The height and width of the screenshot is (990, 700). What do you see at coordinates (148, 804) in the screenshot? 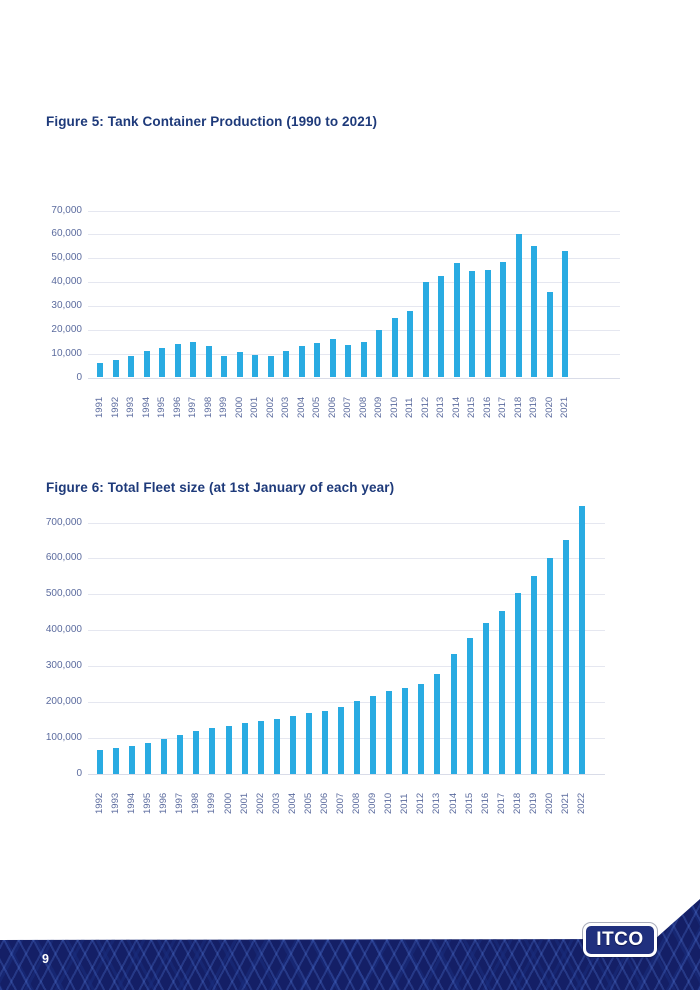
I see `x-axis-tick-label-1995: 1995` at bounding box center [148, 804].